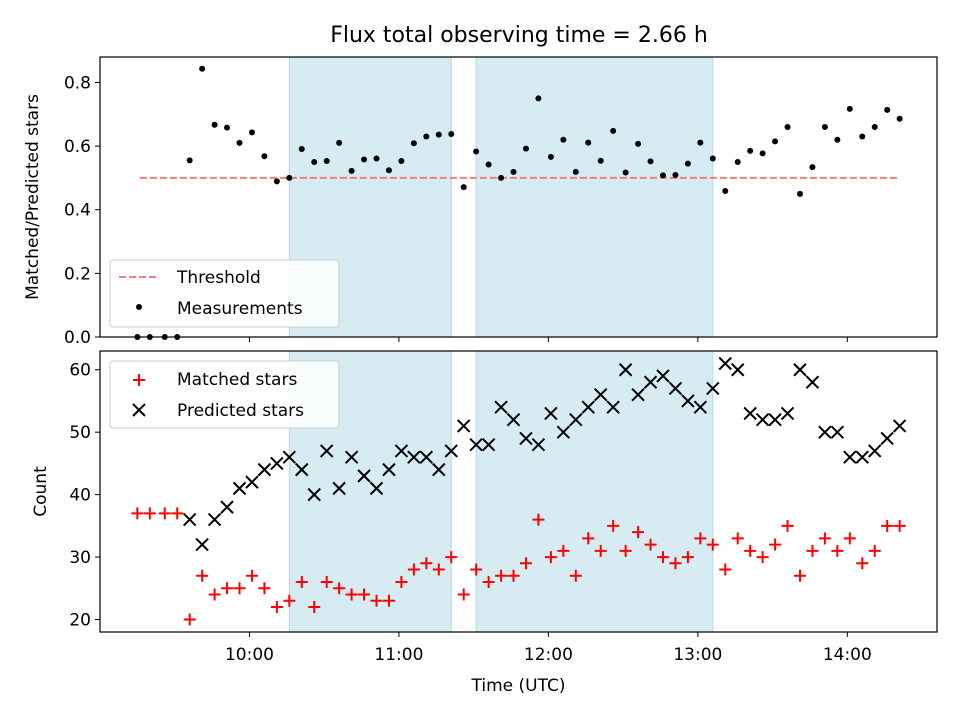 This screenshot has width=960, height=720. Describe the element at coordinates (80, 621) in the screenshot. I see `y-tick-label: 20` at that location.